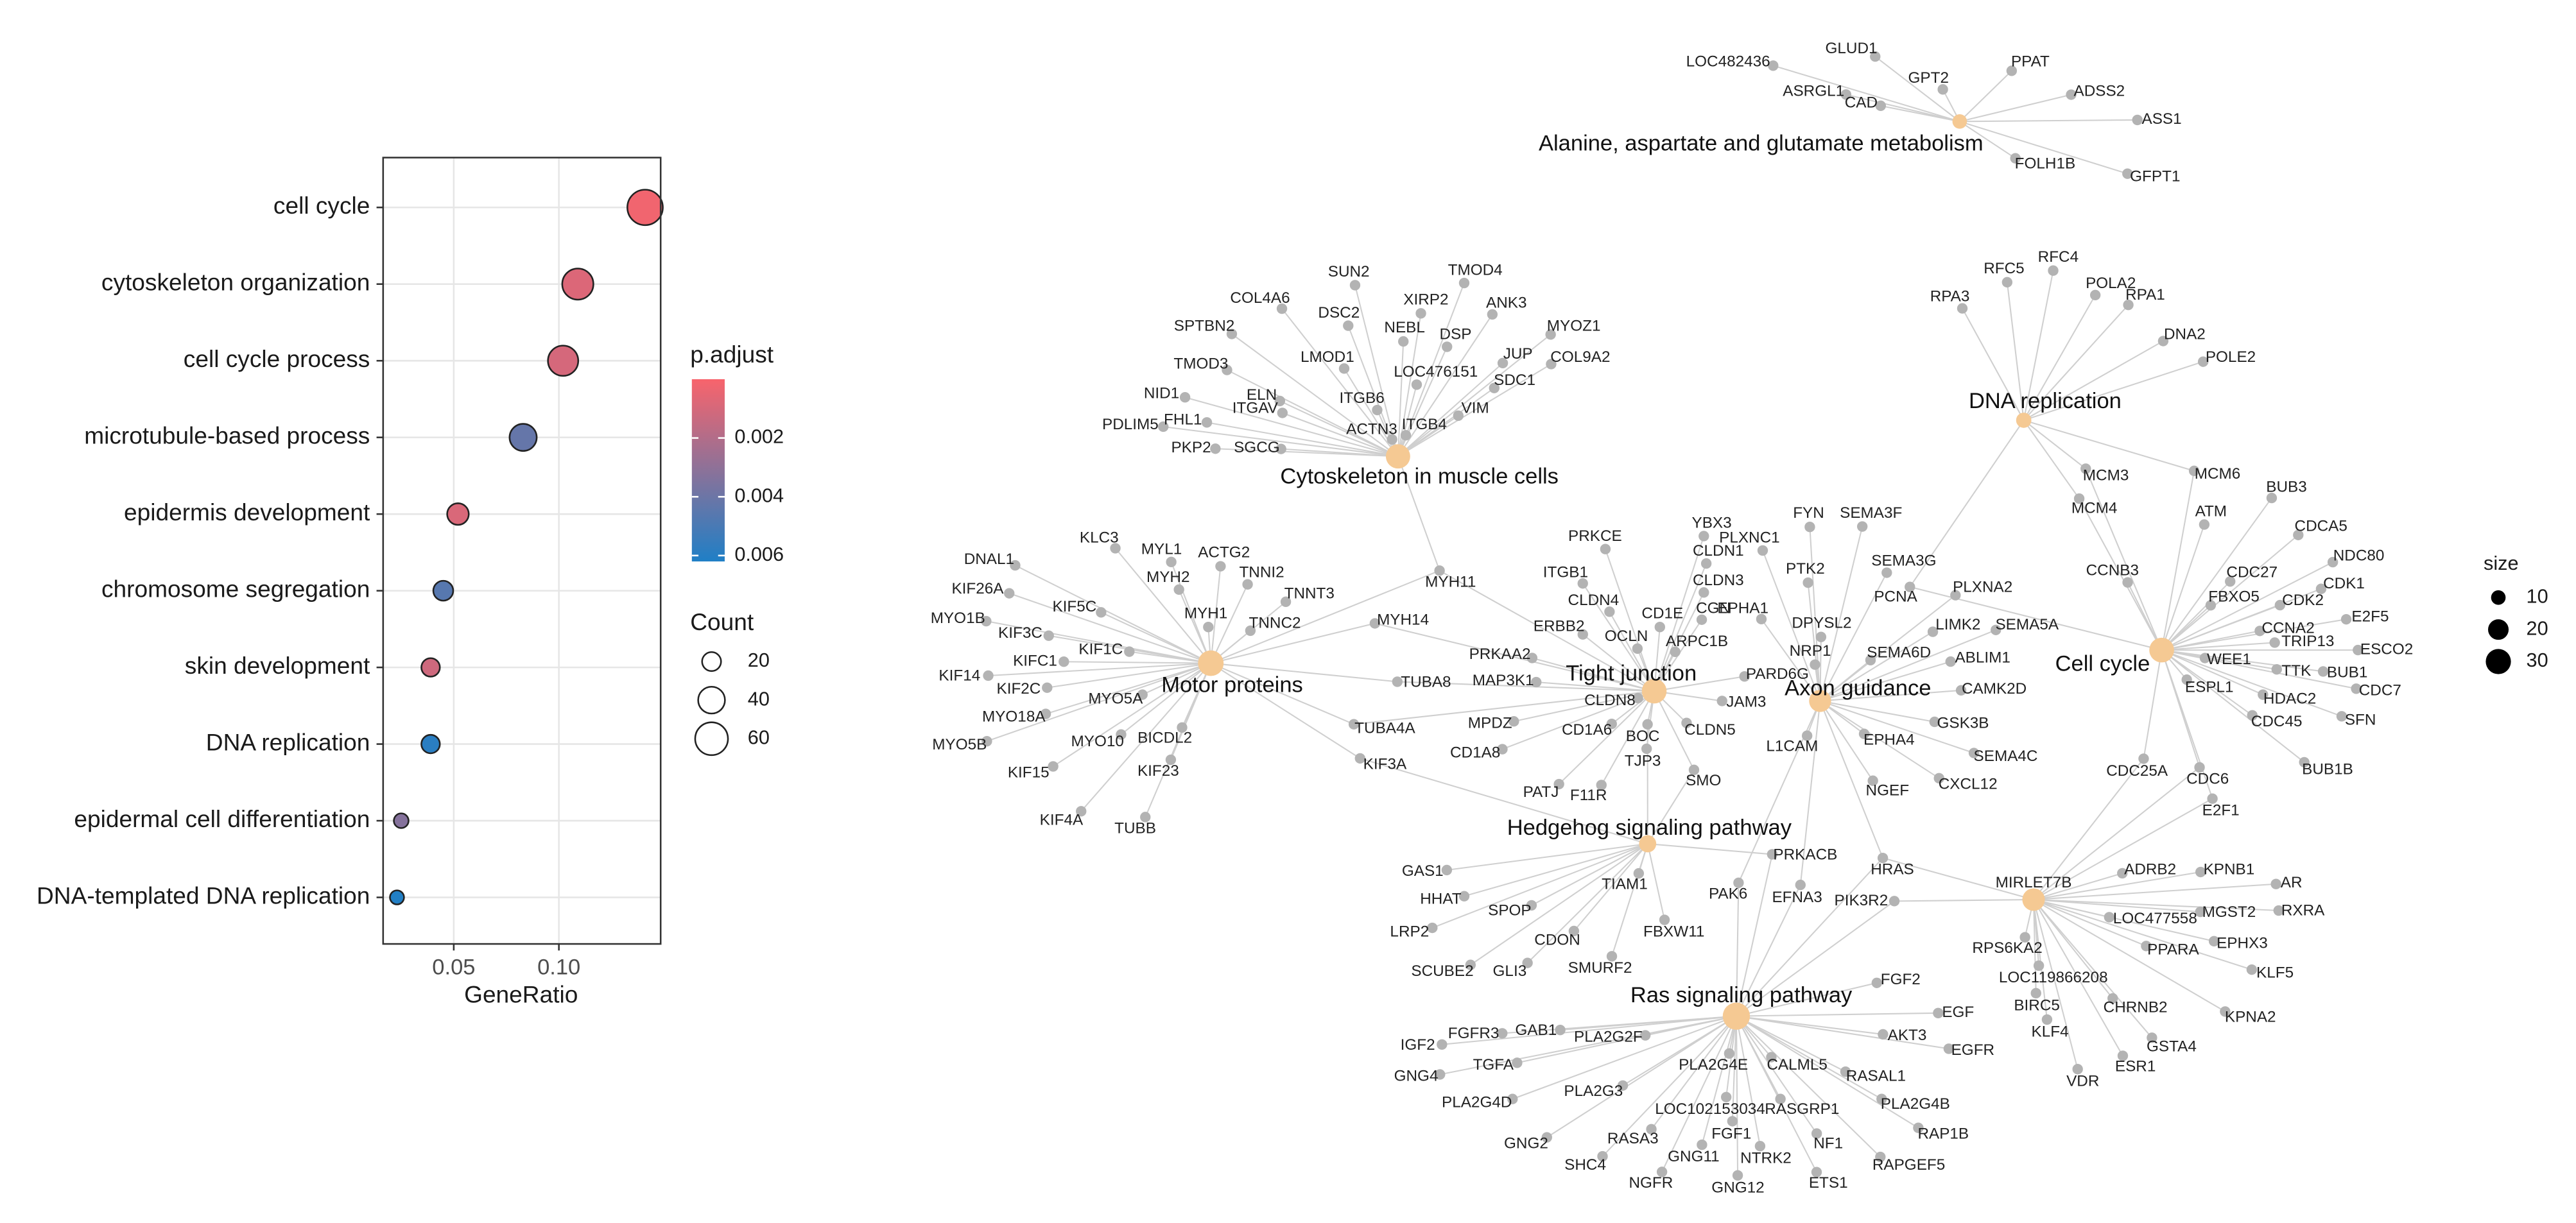 The height and width of the screenshot is (1223, 2576). What do you see at coordinates (759, 436) in the screenshot?
I see `color-bar-label: 0.002` at bounding box center [759, 436].